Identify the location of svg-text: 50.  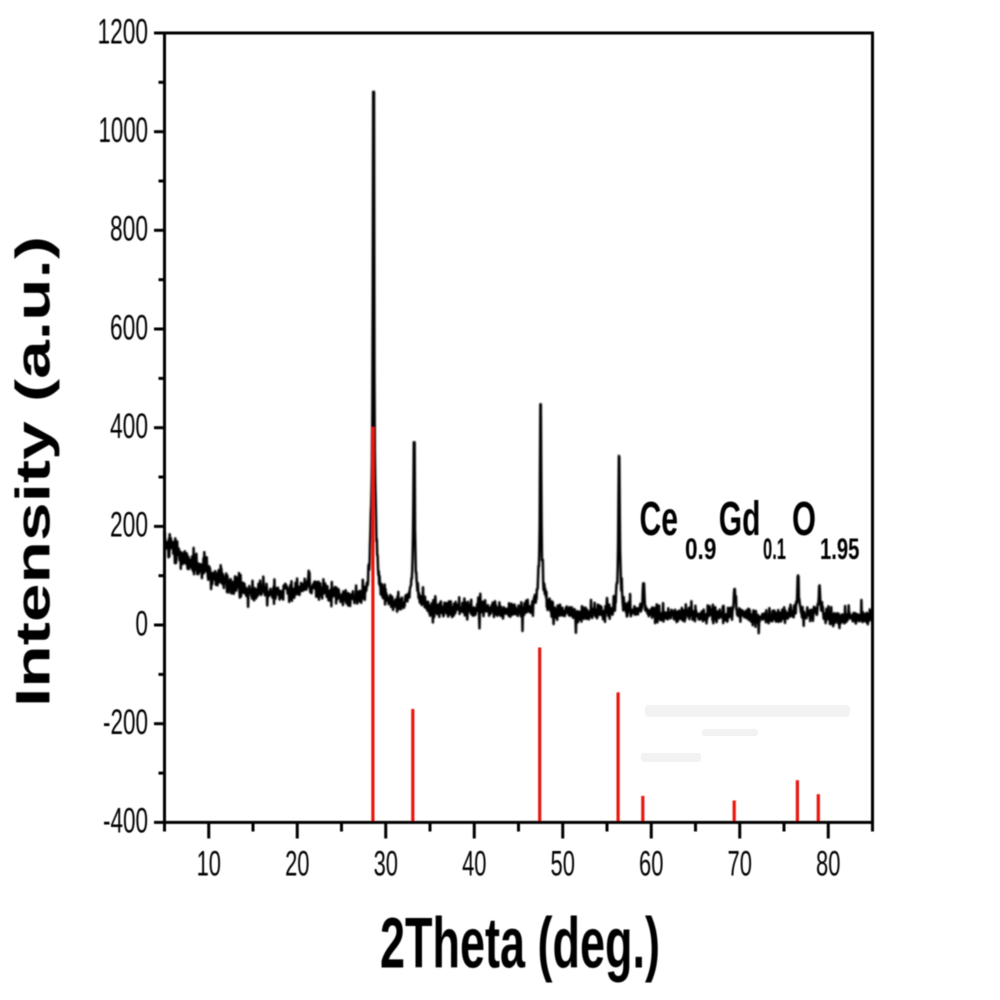
(563, 864).